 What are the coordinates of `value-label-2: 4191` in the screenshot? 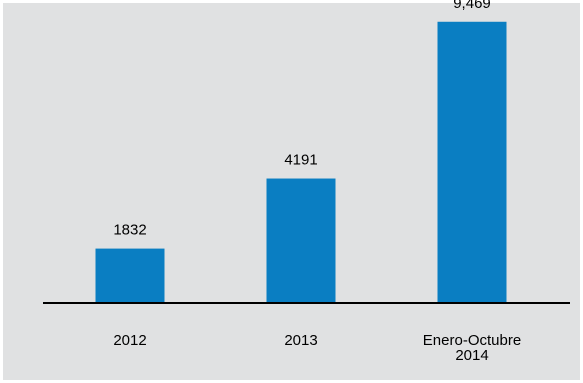 It's located at (300, 160).